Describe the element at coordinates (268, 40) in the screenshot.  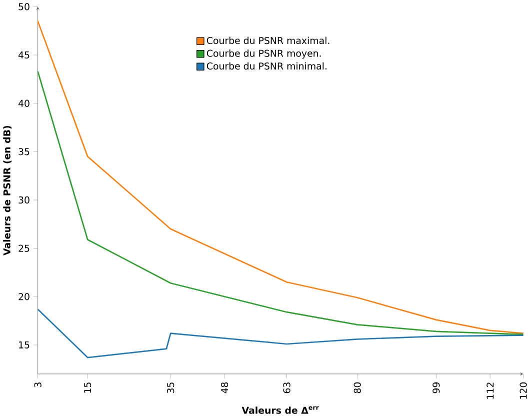
I see `legend-label: Courbe du PSNR maximal.` at that location.